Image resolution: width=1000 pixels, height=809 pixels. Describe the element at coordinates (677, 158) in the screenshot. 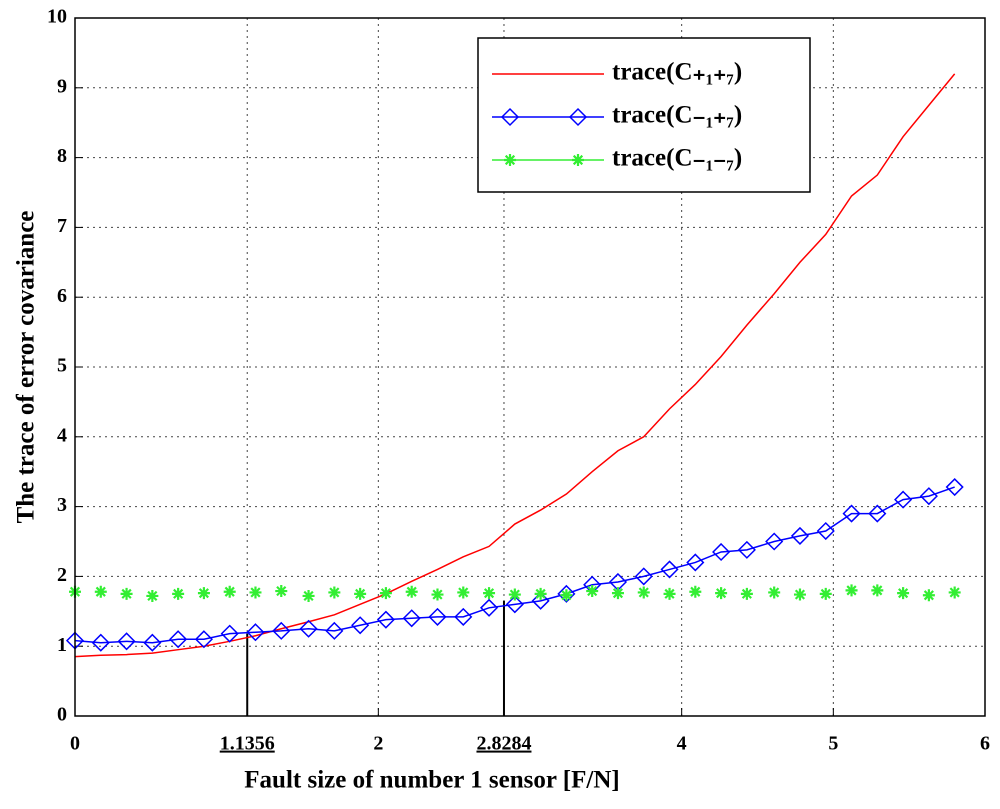

I see `legend-label: trace(C₋₁₋₇)` at that location.